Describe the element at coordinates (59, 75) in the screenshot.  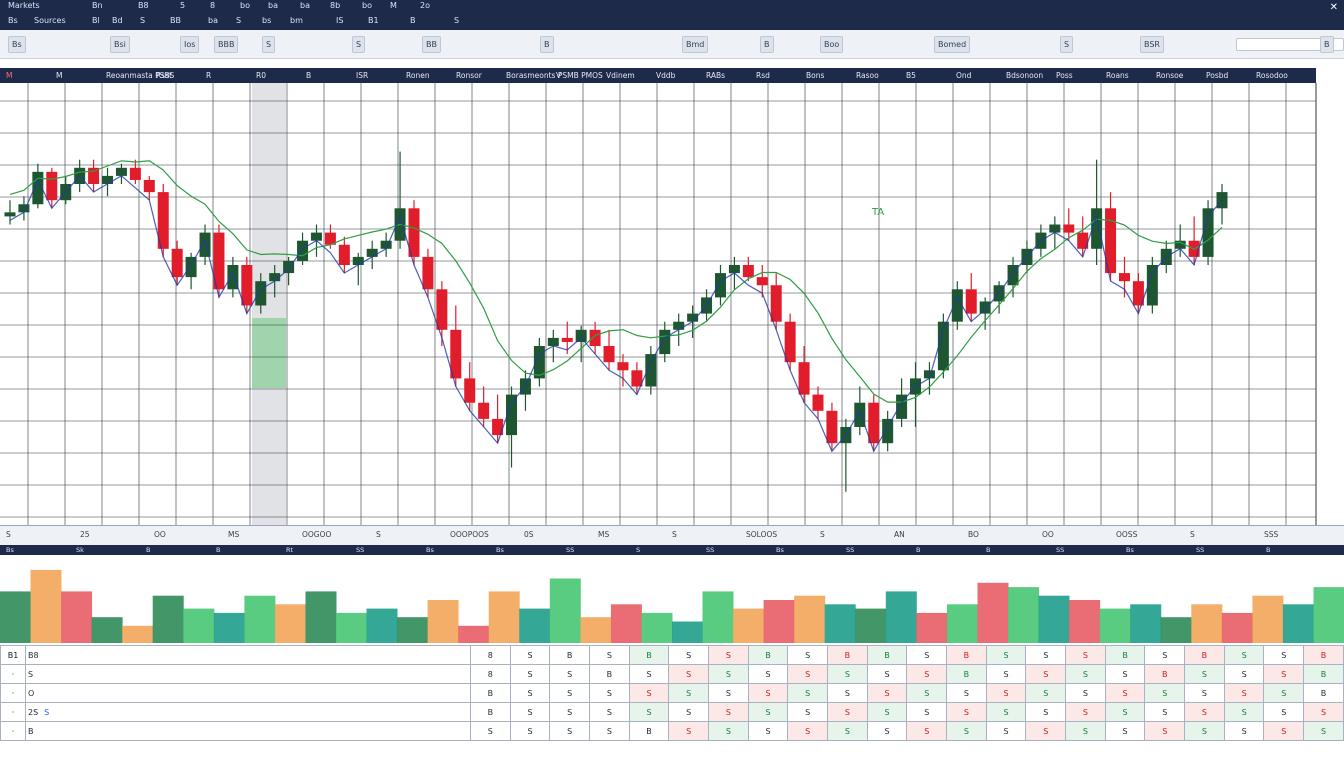
I see `chart-header-item: M` at that location.